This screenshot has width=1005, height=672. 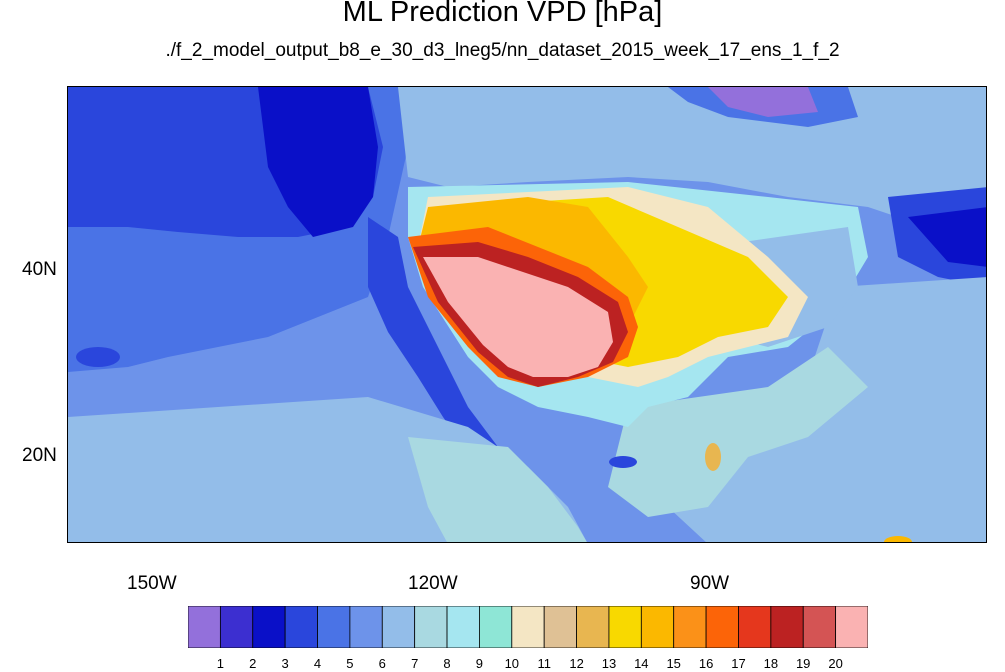 I want to click on y-tick-20n: 20N, so click(x=39, y=455).